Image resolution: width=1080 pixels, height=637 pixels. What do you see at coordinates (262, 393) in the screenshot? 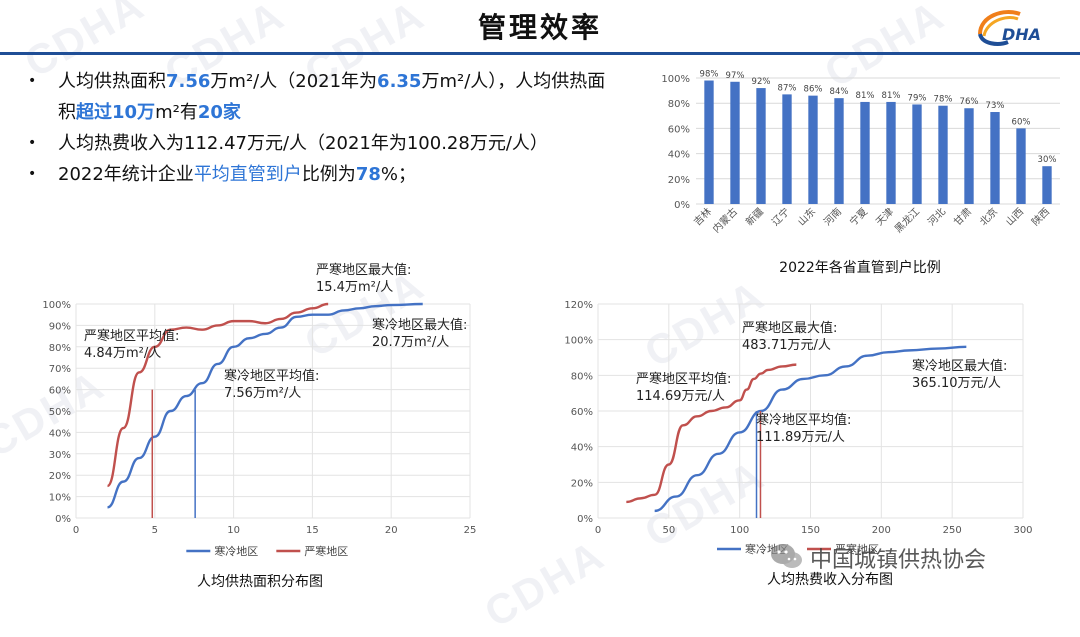
I see `annotation-label: 7.56万m²/人` at bounding box center [262, 393].